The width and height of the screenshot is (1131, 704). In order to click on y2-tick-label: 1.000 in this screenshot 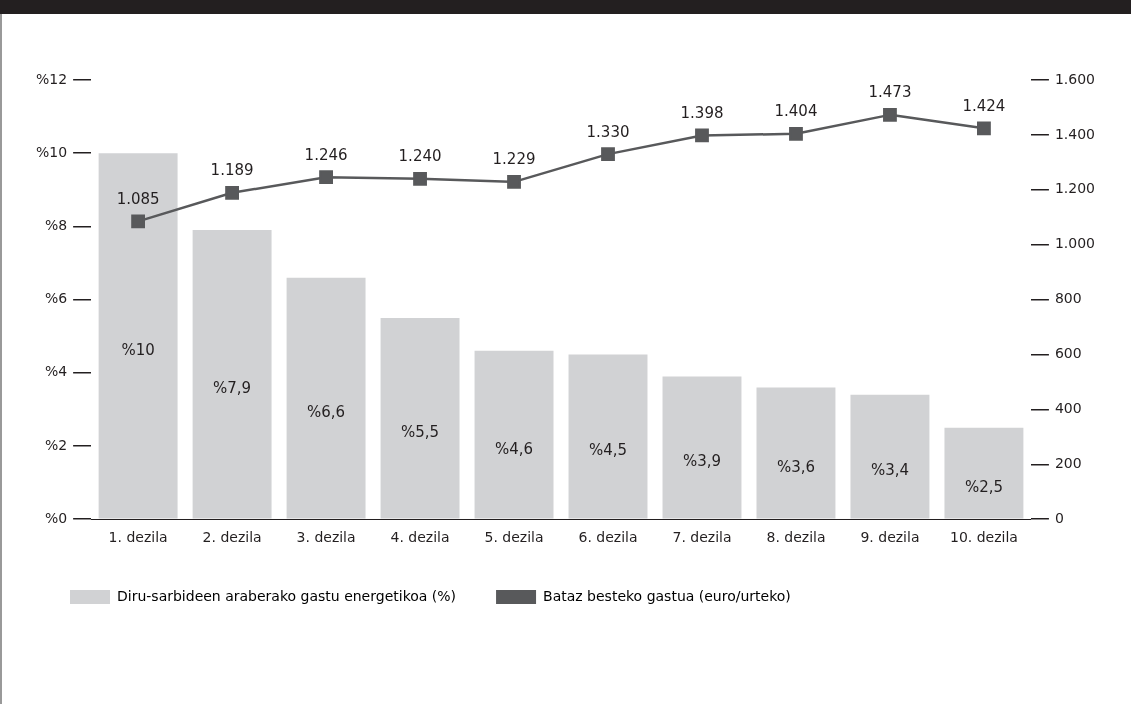, I will do `click(1075, 243)`.